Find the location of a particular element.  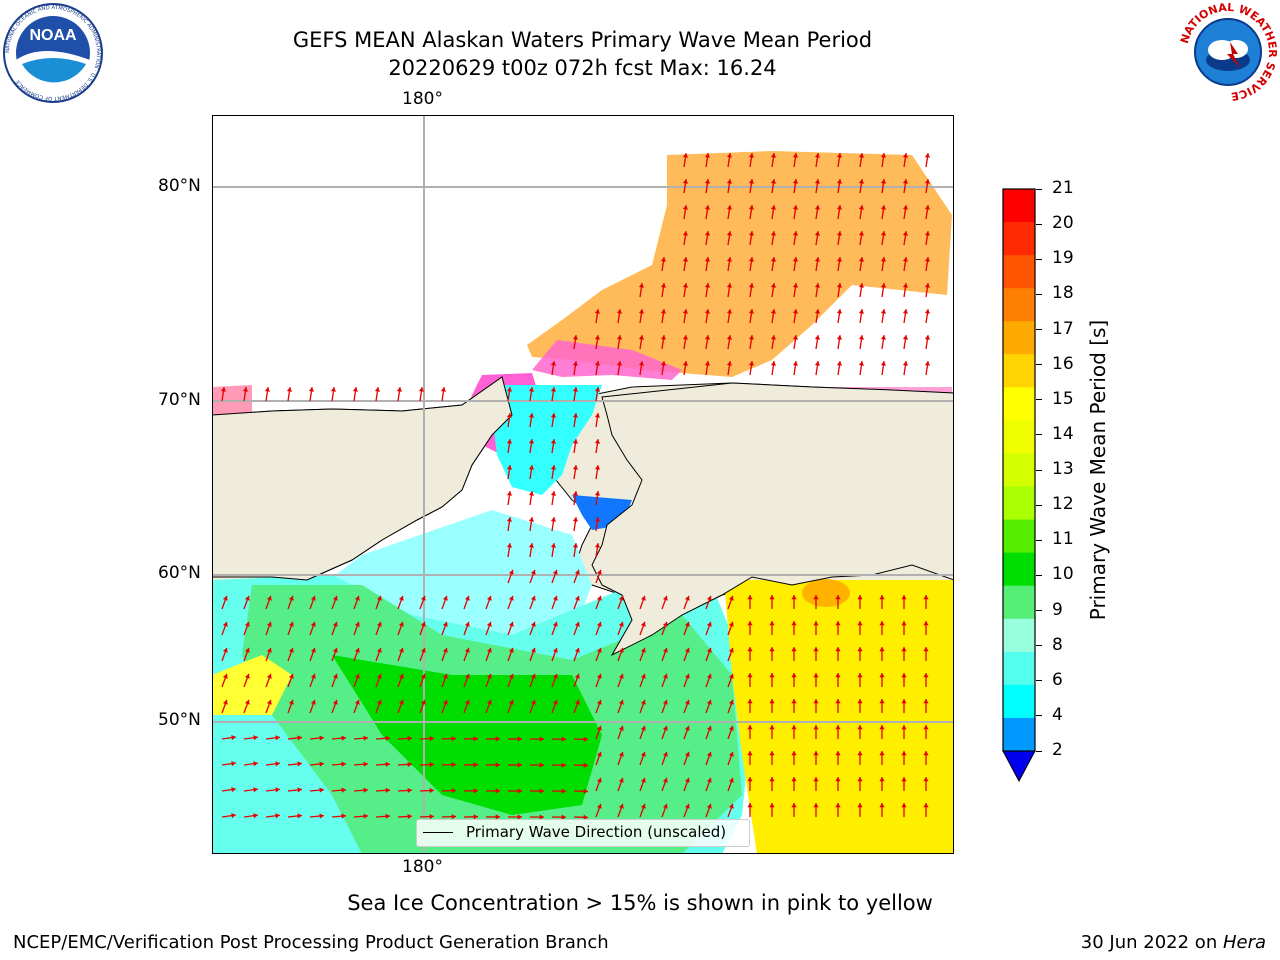

colorbar-under-triangle is located at coordinates (1019, 766).